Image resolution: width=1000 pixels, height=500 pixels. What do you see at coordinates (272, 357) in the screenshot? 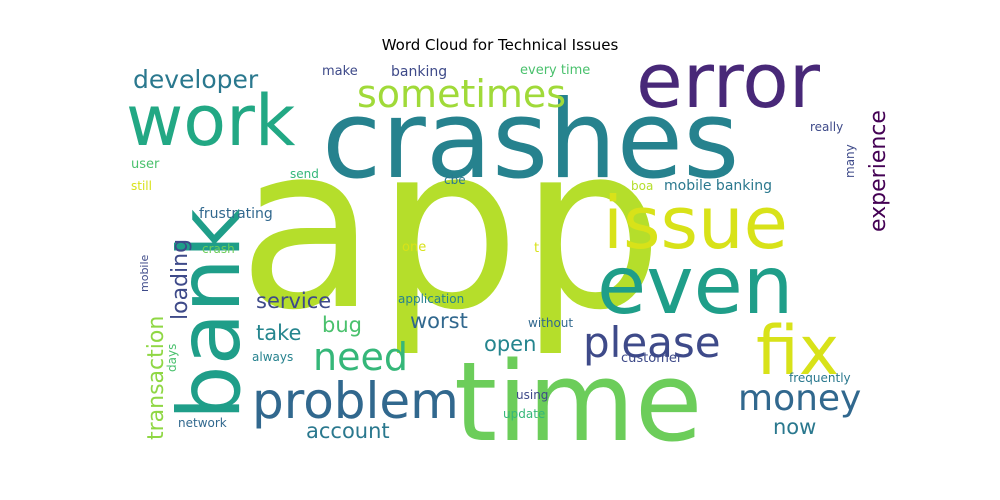
I see `word-always: always` at bounding box center [272, 357].